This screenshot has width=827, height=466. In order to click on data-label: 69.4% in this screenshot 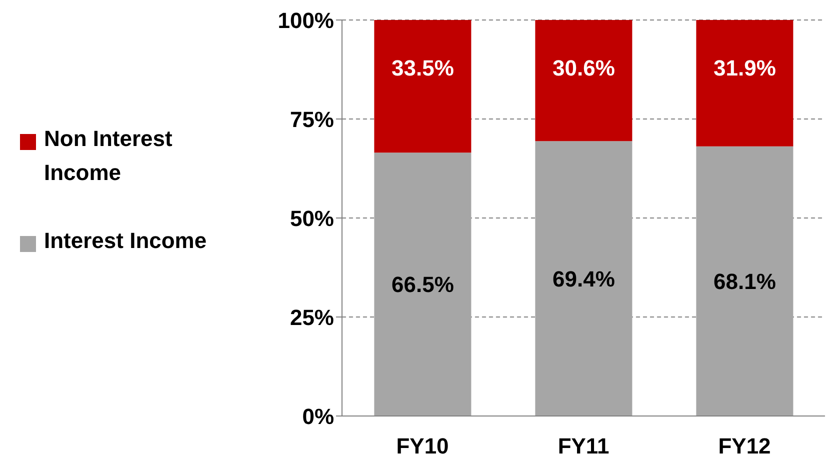, I will do `click(583, 279)`.